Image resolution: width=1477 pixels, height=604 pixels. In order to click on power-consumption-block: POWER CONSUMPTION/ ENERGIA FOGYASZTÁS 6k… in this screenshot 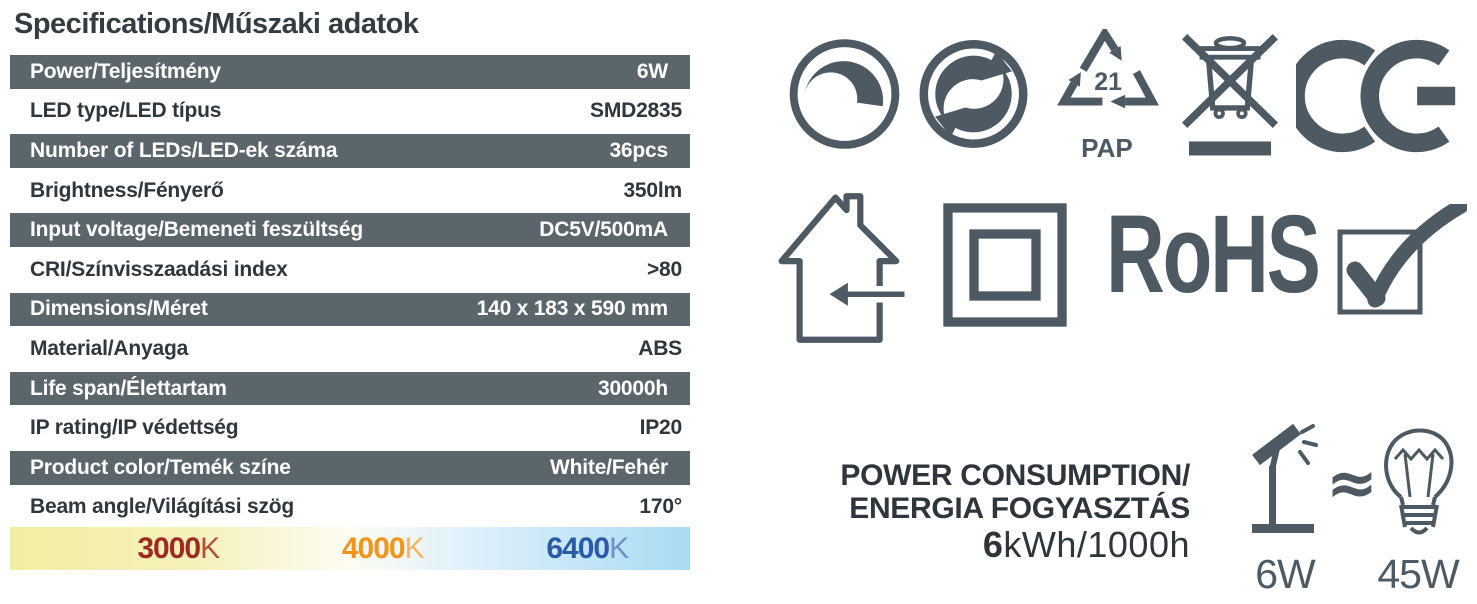, I will do `click(1015, 512)`.